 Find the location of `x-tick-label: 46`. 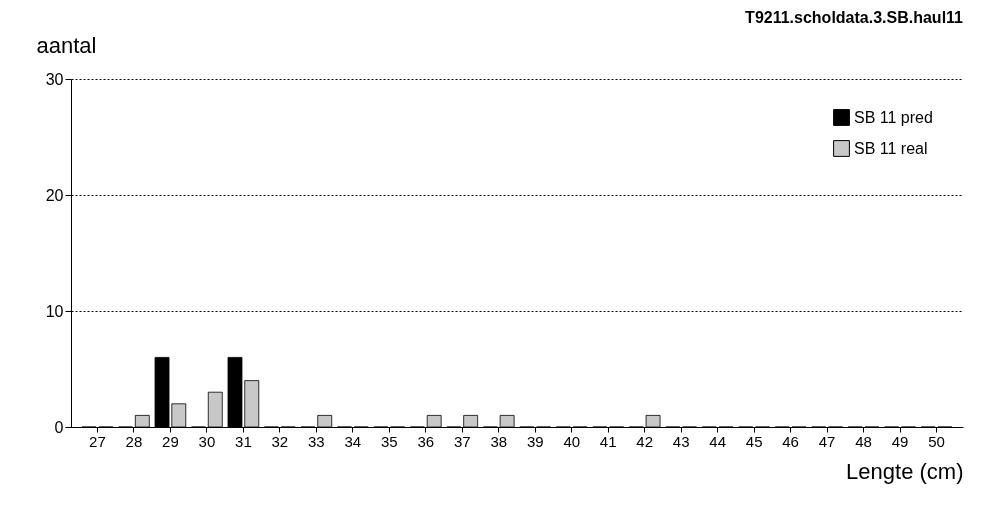

x-tick-label: 46 is located at coordinates (790, 441).